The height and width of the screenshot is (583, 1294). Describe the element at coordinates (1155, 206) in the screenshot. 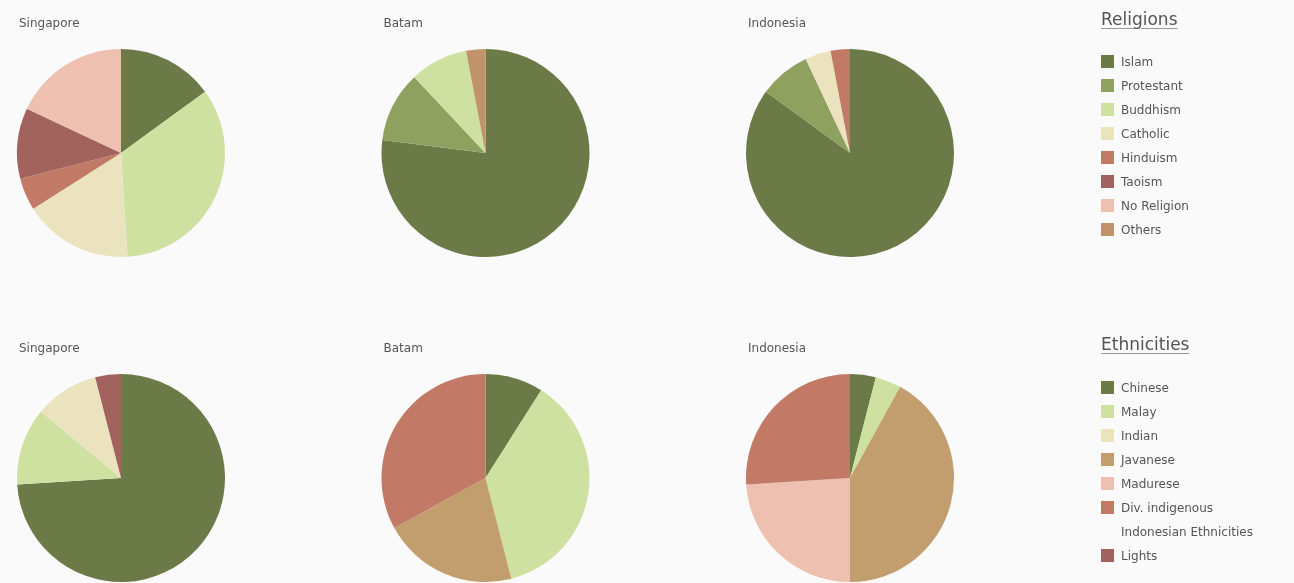

I see `legend-label: No Religion` at that location.